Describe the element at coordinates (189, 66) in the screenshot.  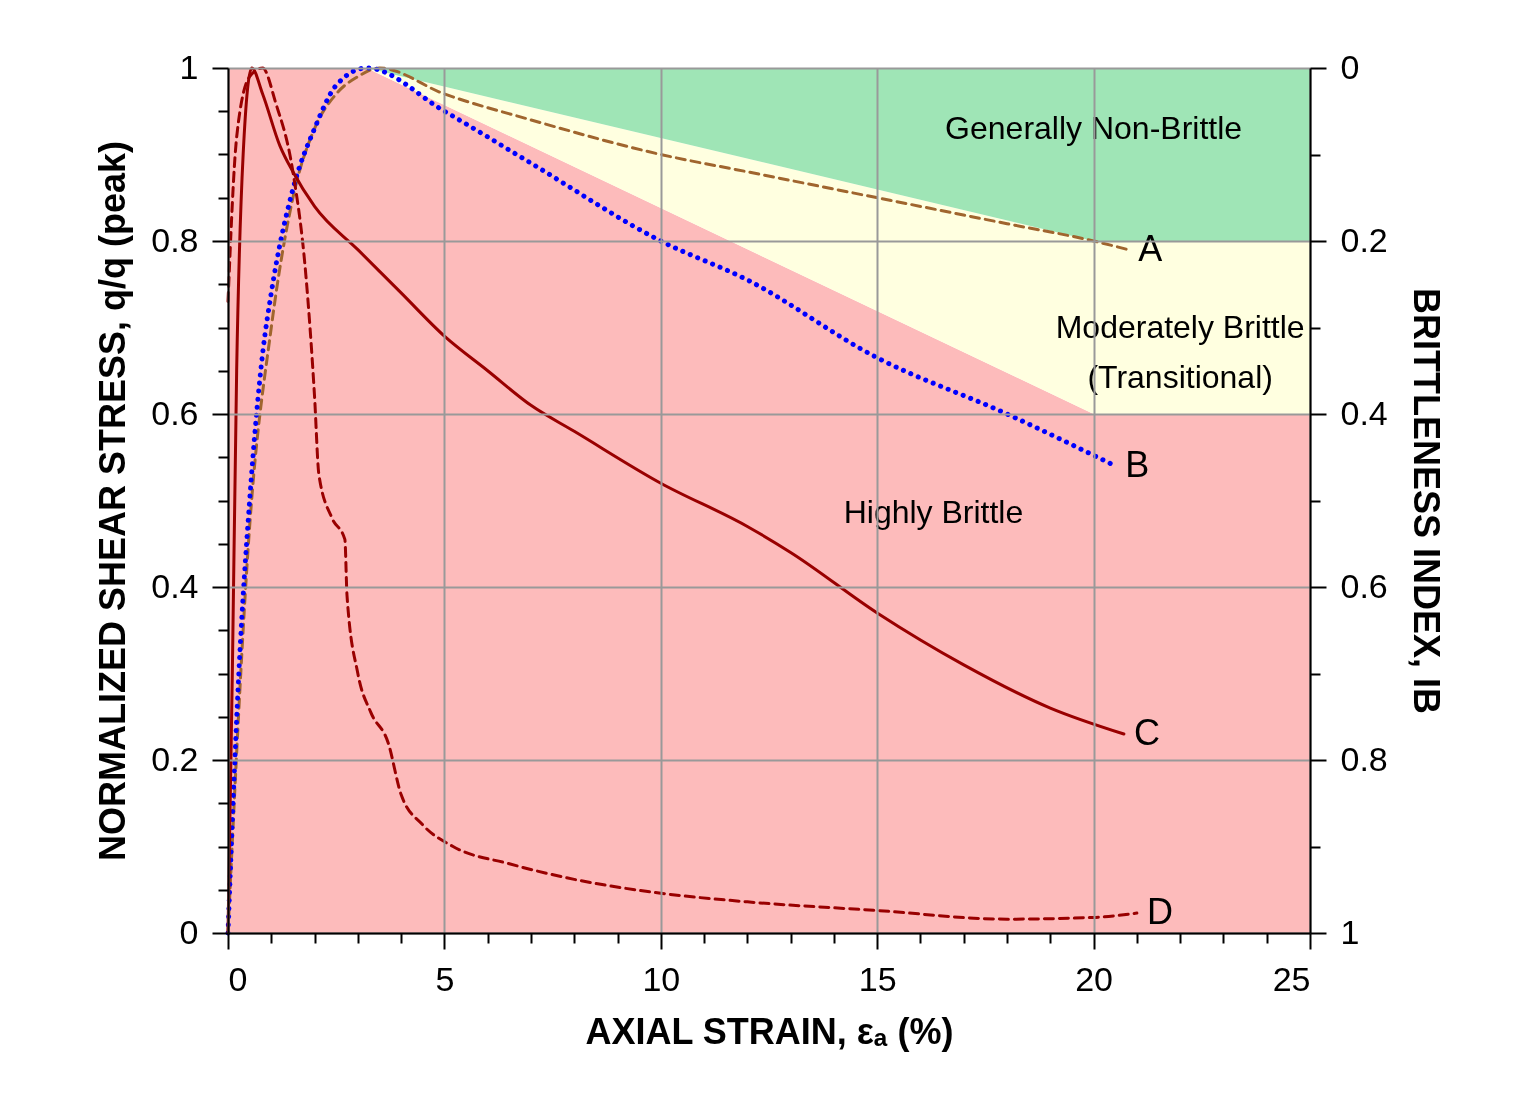
I see `y-tick-label: 1` at that location.